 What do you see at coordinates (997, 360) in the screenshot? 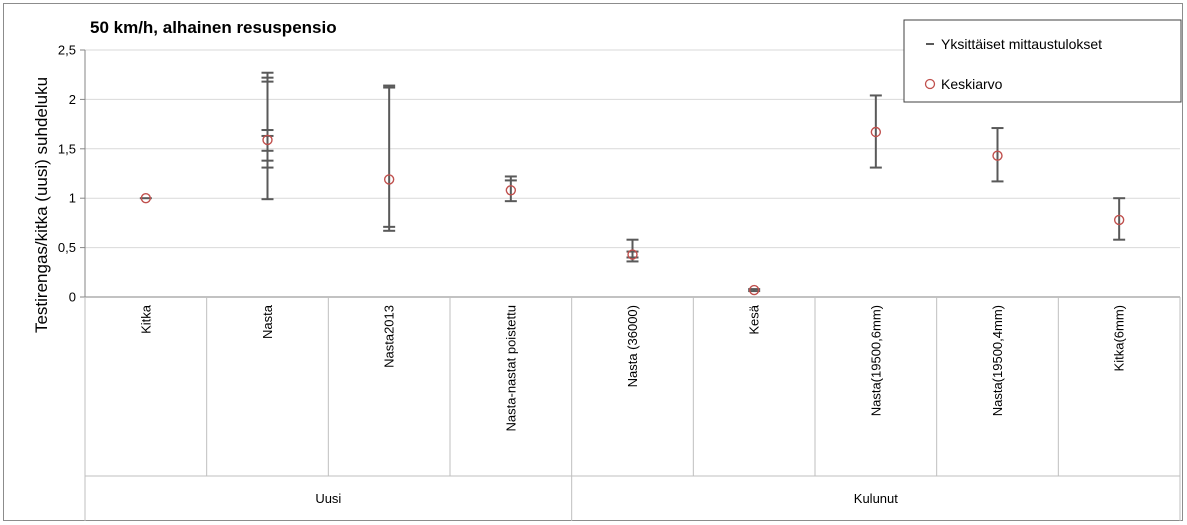
I see `category-label: Nasta(19500,4mm)` at bounding box center [997, 360].